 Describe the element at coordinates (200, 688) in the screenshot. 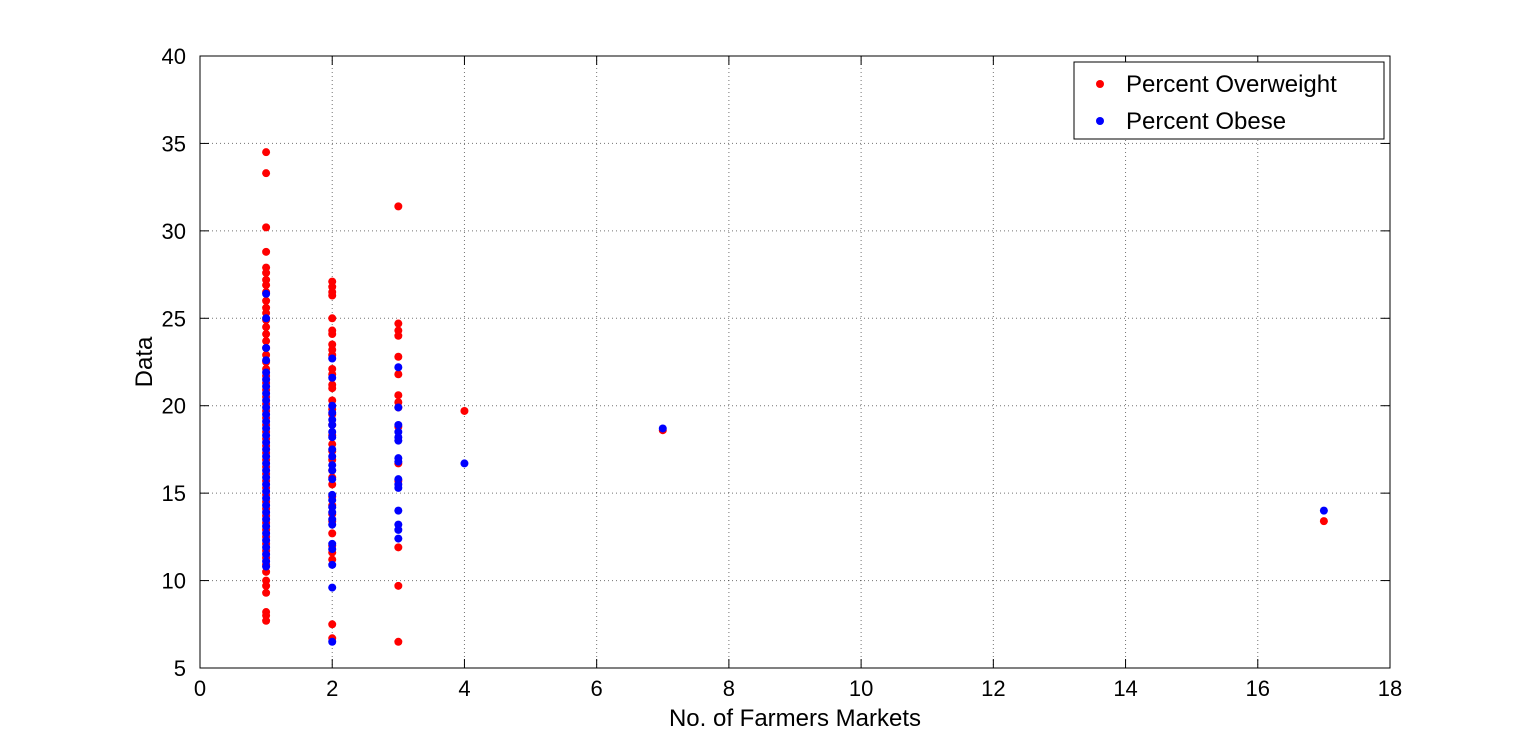

I see `x-tick-label: 0` at that location.